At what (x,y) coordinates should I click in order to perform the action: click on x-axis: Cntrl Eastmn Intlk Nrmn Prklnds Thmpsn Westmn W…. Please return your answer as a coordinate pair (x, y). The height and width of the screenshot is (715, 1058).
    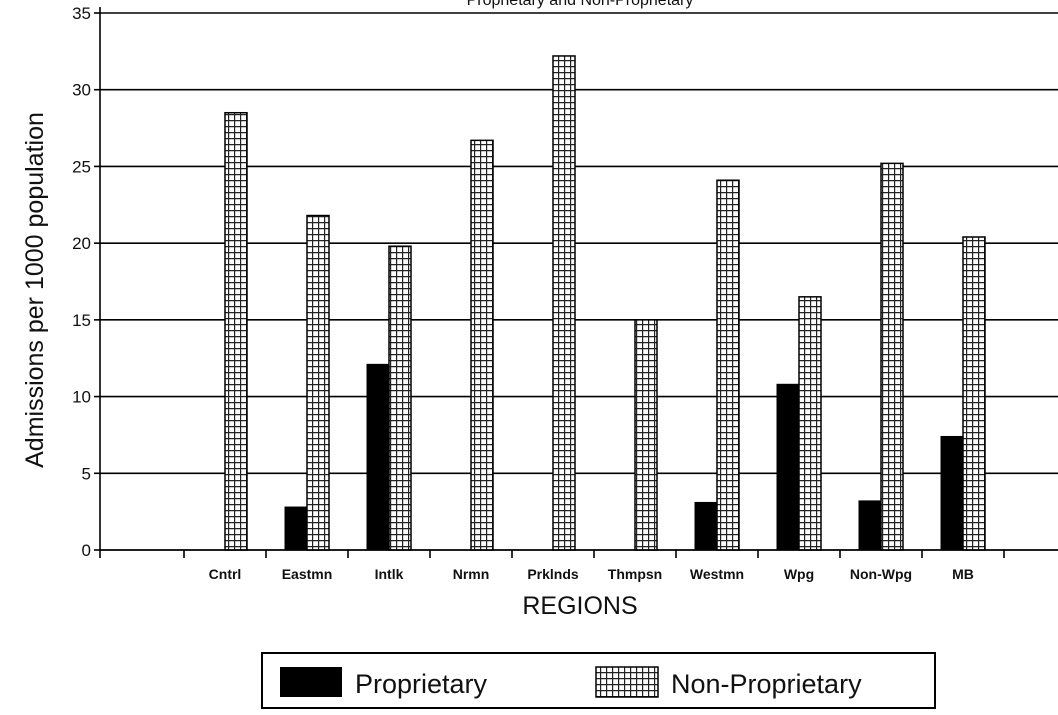
    Looking at the image, I should click on (579, 565).